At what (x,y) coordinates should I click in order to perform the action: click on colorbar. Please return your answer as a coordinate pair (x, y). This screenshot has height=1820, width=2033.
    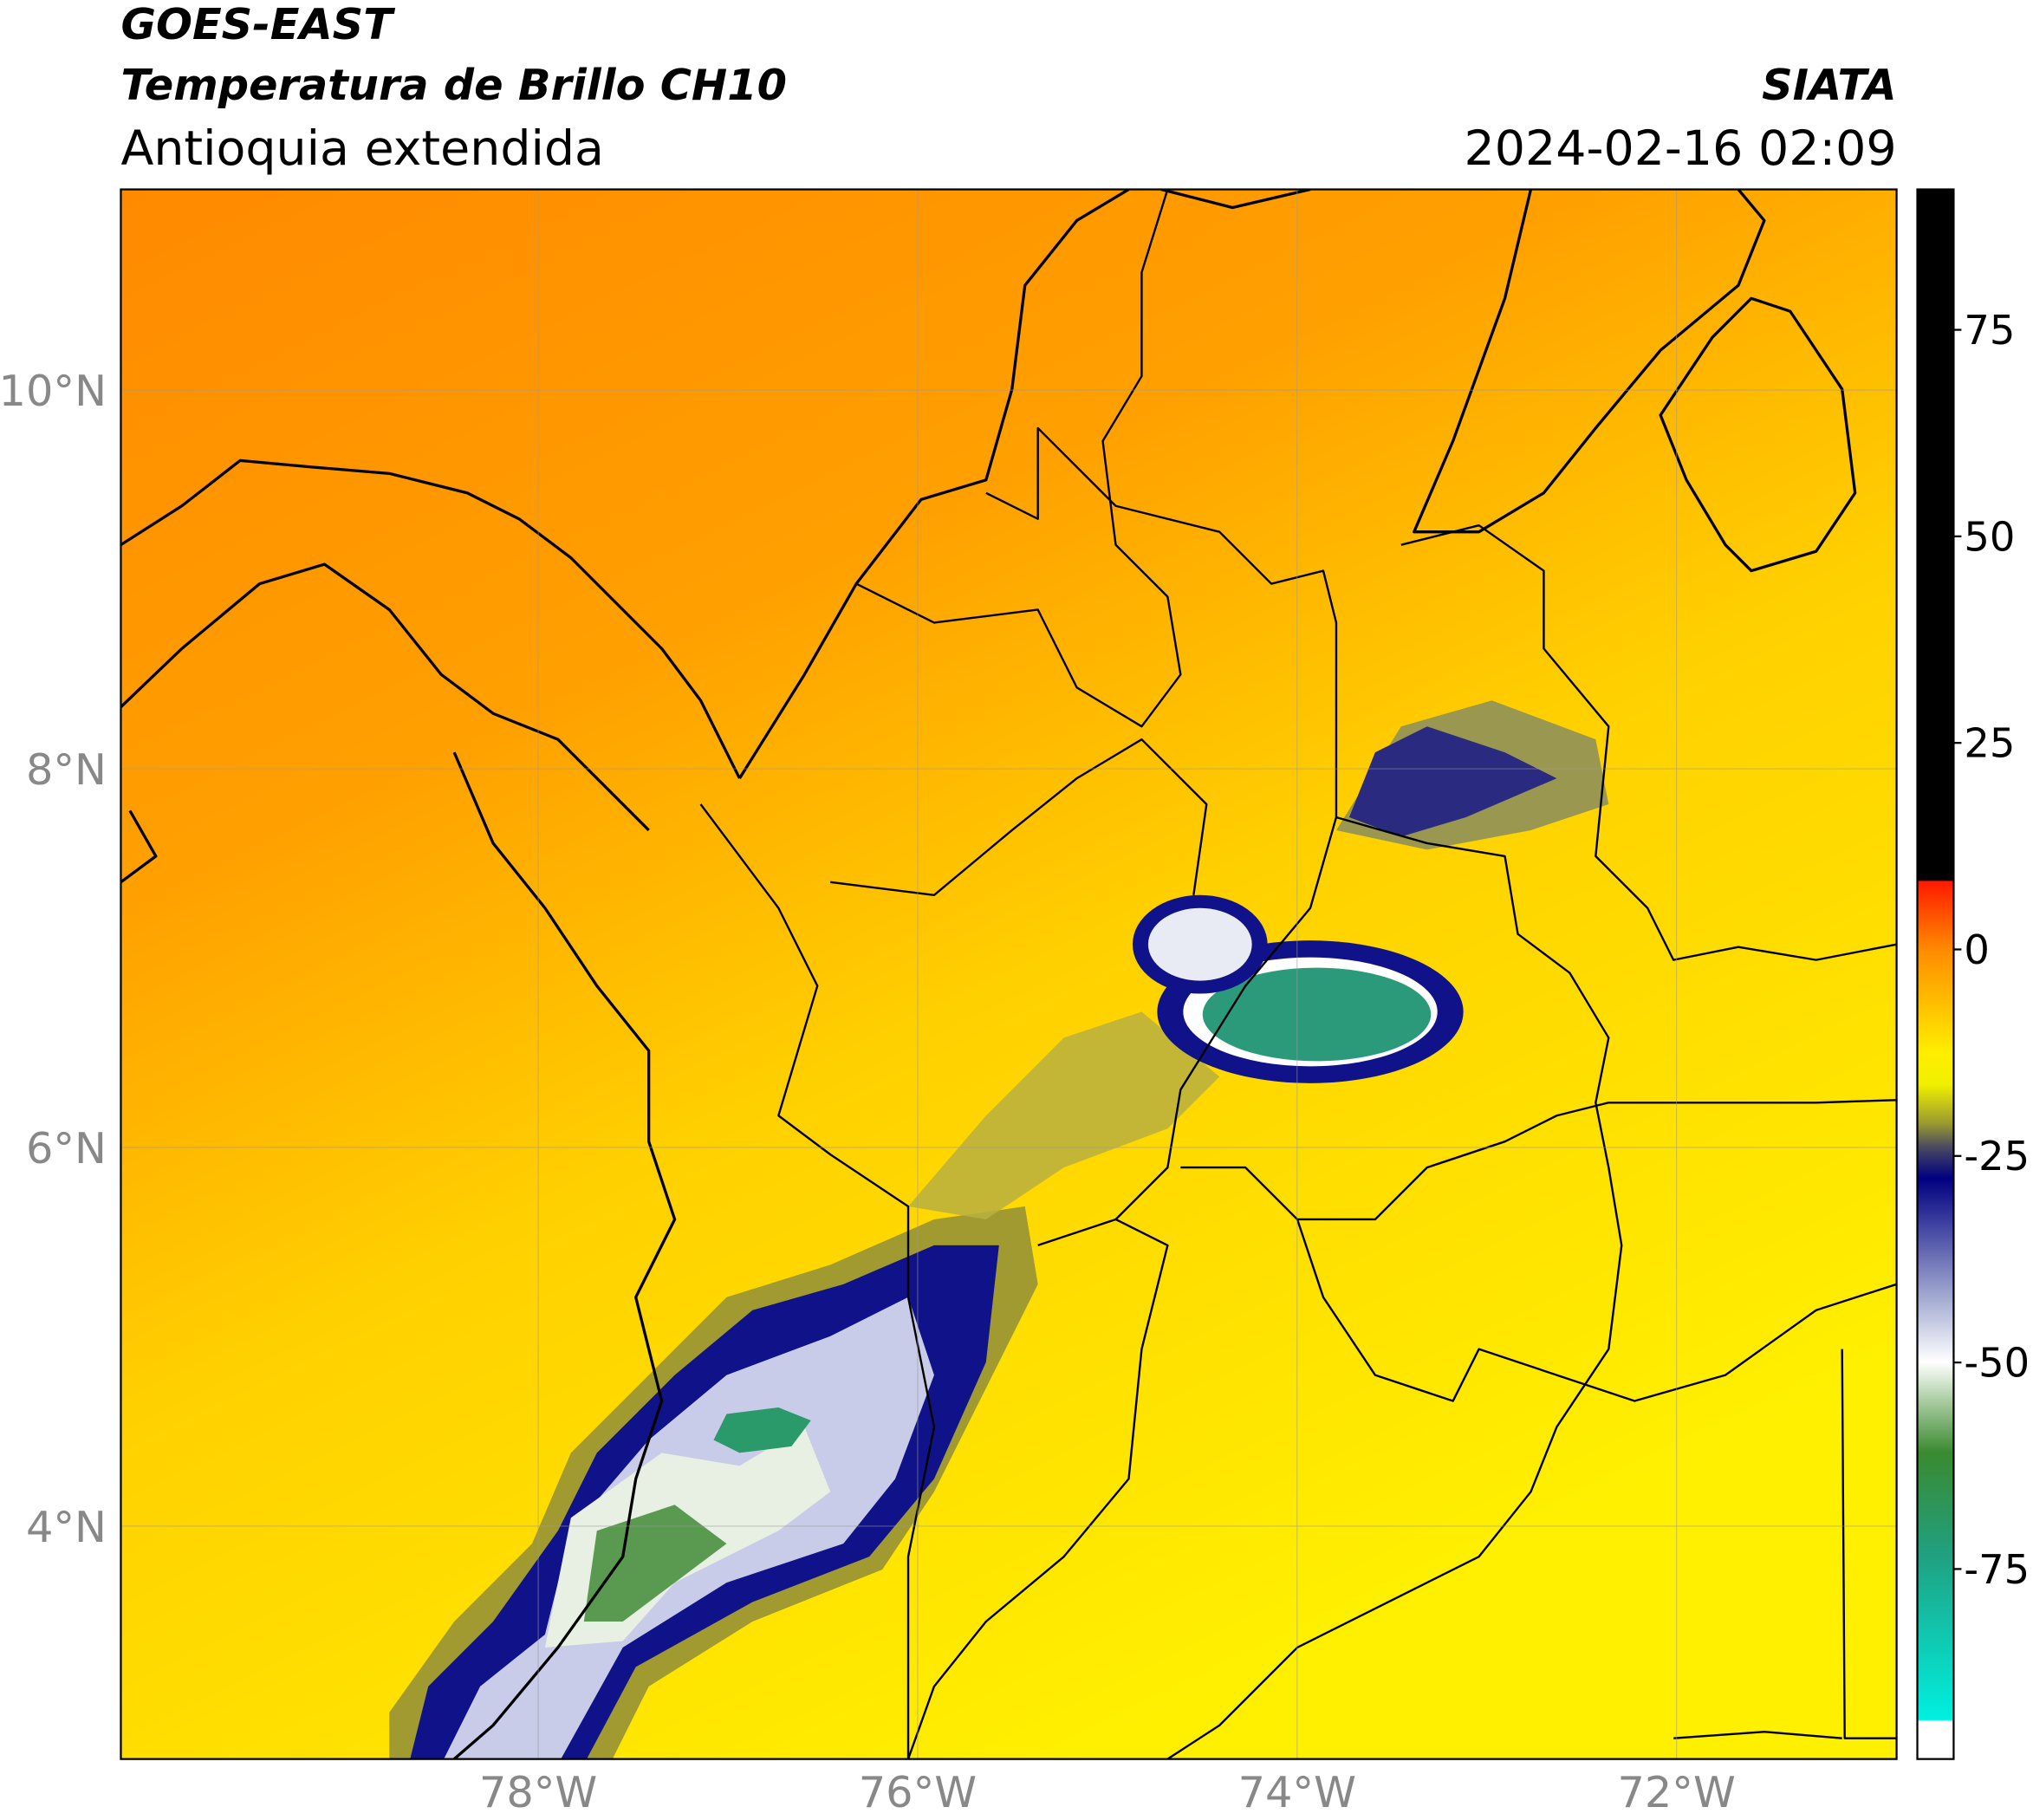
    Looking at the image, I should click on (1936, 974).